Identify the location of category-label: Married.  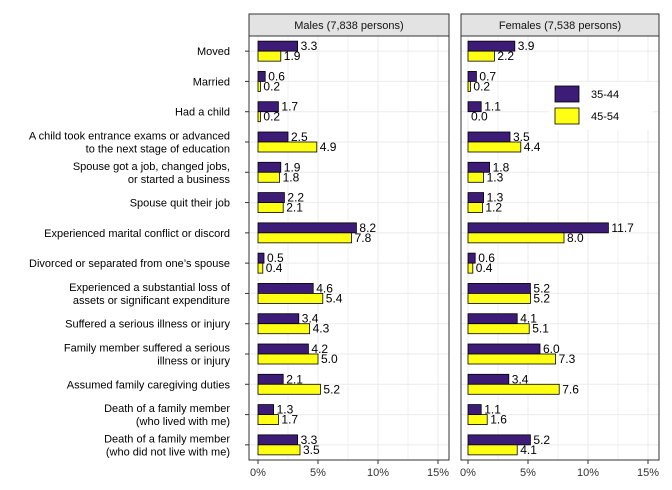
(211, 82).